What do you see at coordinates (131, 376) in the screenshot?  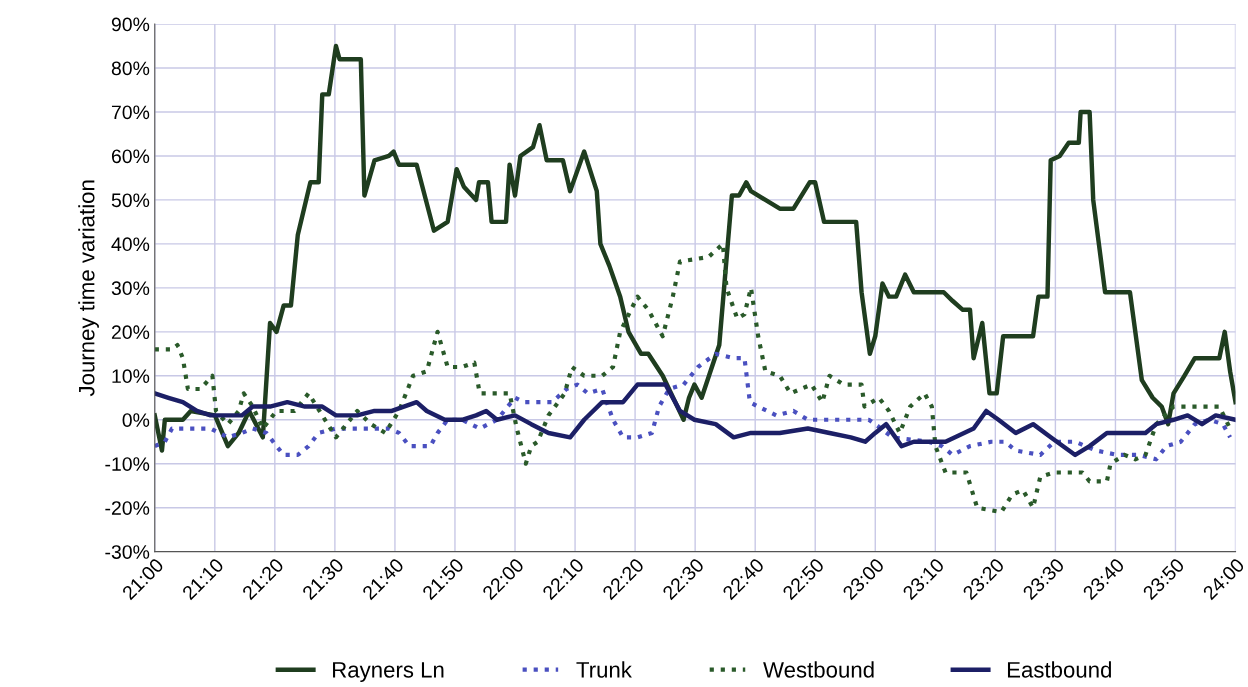 I see `y-tick-label: 10%` at bounding box center [131, 376].